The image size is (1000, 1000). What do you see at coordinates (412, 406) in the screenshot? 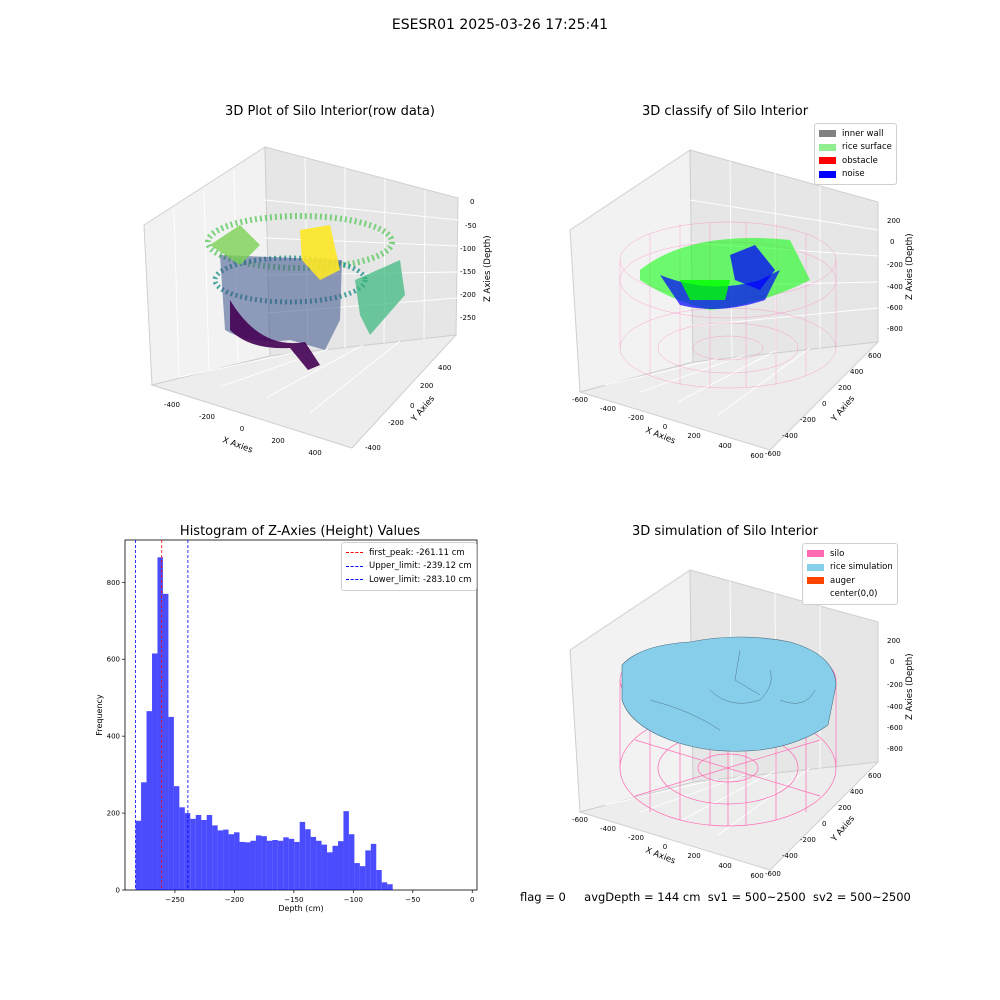
I see `raw-ytick: 0` at bounding box center [412, 406].